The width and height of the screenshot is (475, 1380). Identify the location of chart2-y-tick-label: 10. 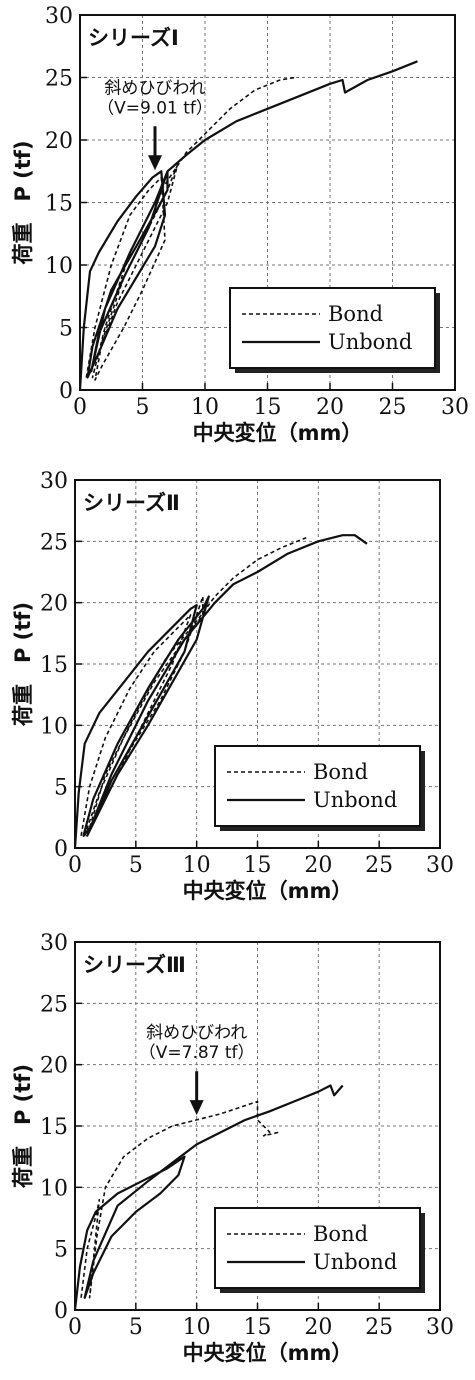
(54, 726).